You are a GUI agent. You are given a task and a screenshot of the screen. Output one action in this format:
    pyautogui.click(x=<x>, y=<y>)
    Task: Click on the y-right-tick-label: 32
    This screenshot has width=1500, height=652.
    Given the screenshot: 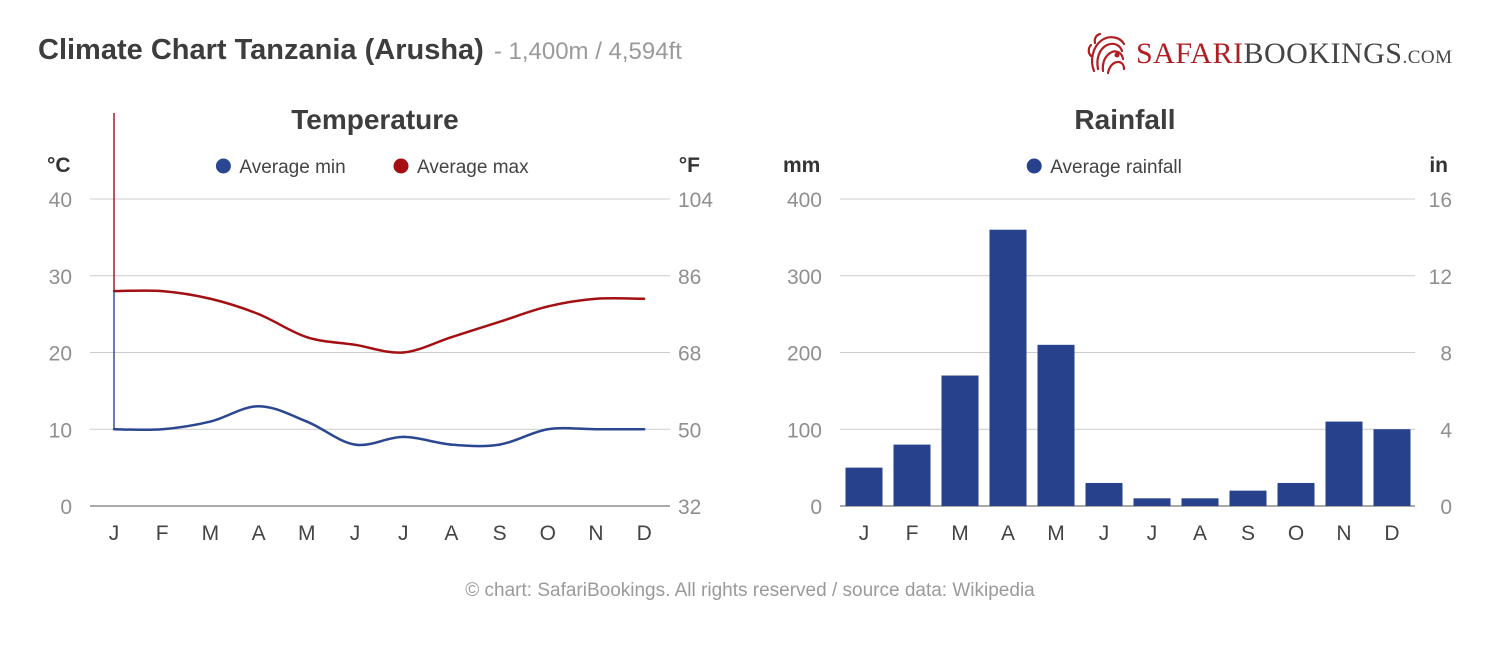 What is the action you would take?
    pyautogui.click(x=689, y=507)
    